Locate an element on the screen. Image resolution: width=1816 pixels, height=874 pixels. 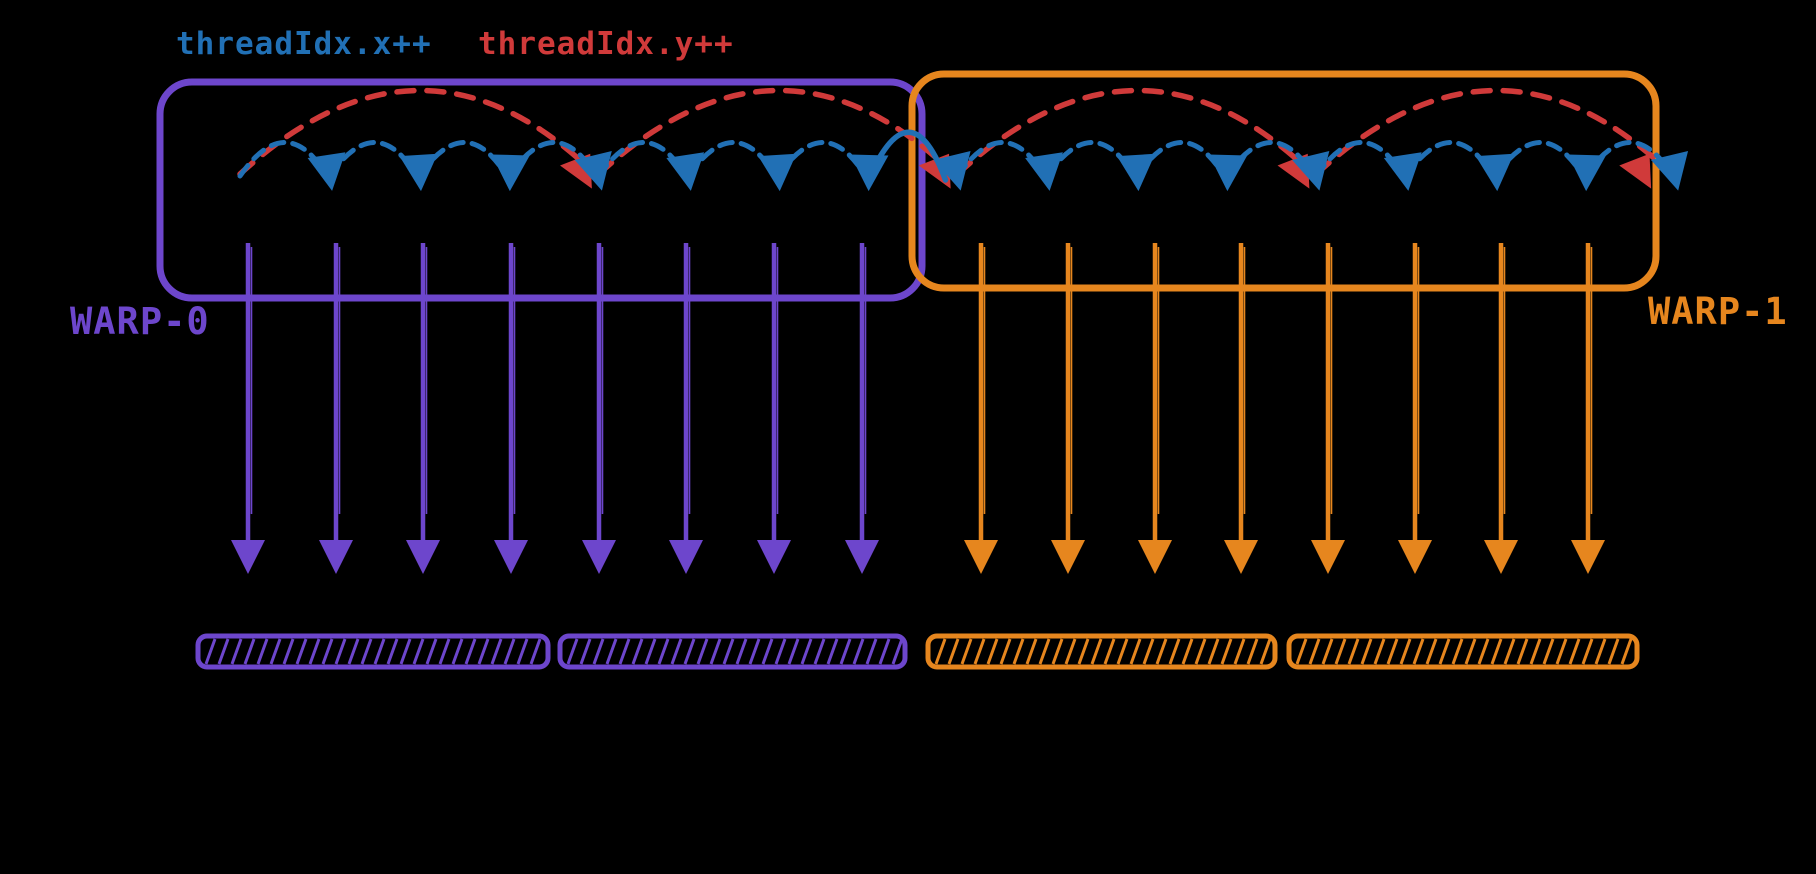
warp1-thread-arrows is located at coordinates (1284, 408).